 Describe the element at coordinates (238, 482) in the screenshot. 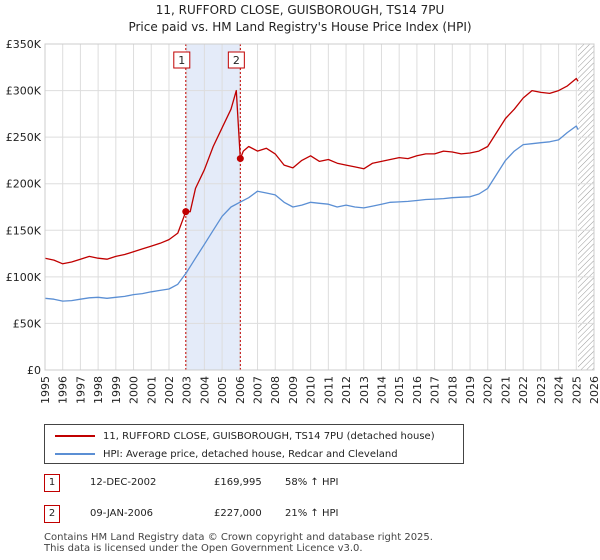

I see `transaction-price: £169,995` at that location.